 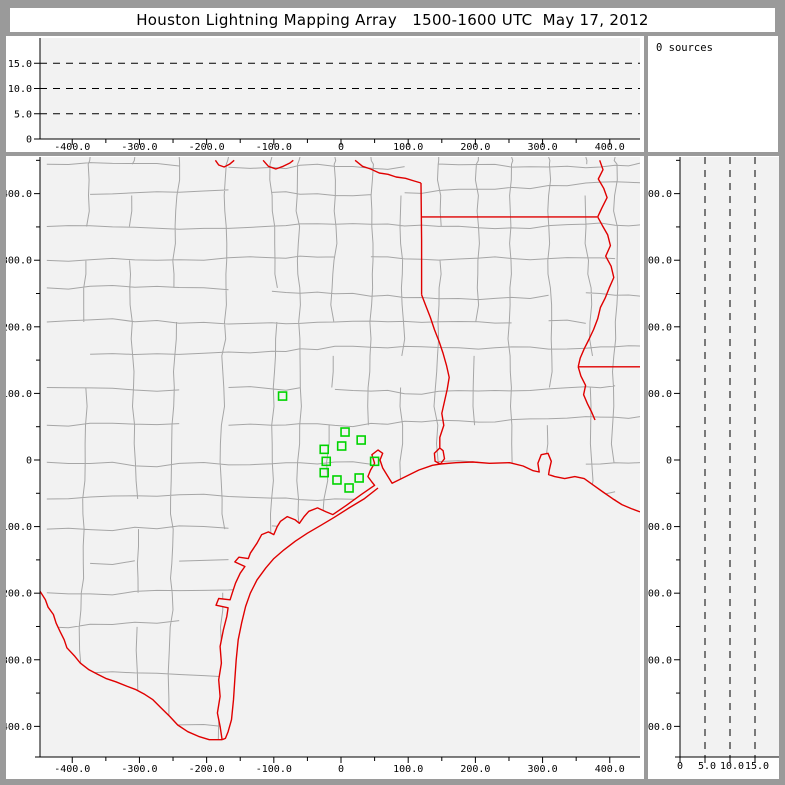 I want to click on tx-ok-red-river-a, so click(x=224, y=163).